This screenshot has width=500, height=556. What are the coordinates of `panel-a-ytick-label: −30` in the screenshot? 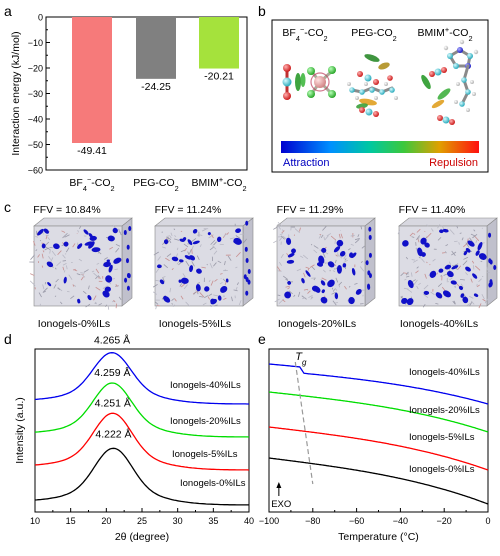 It's located at (35, 94).